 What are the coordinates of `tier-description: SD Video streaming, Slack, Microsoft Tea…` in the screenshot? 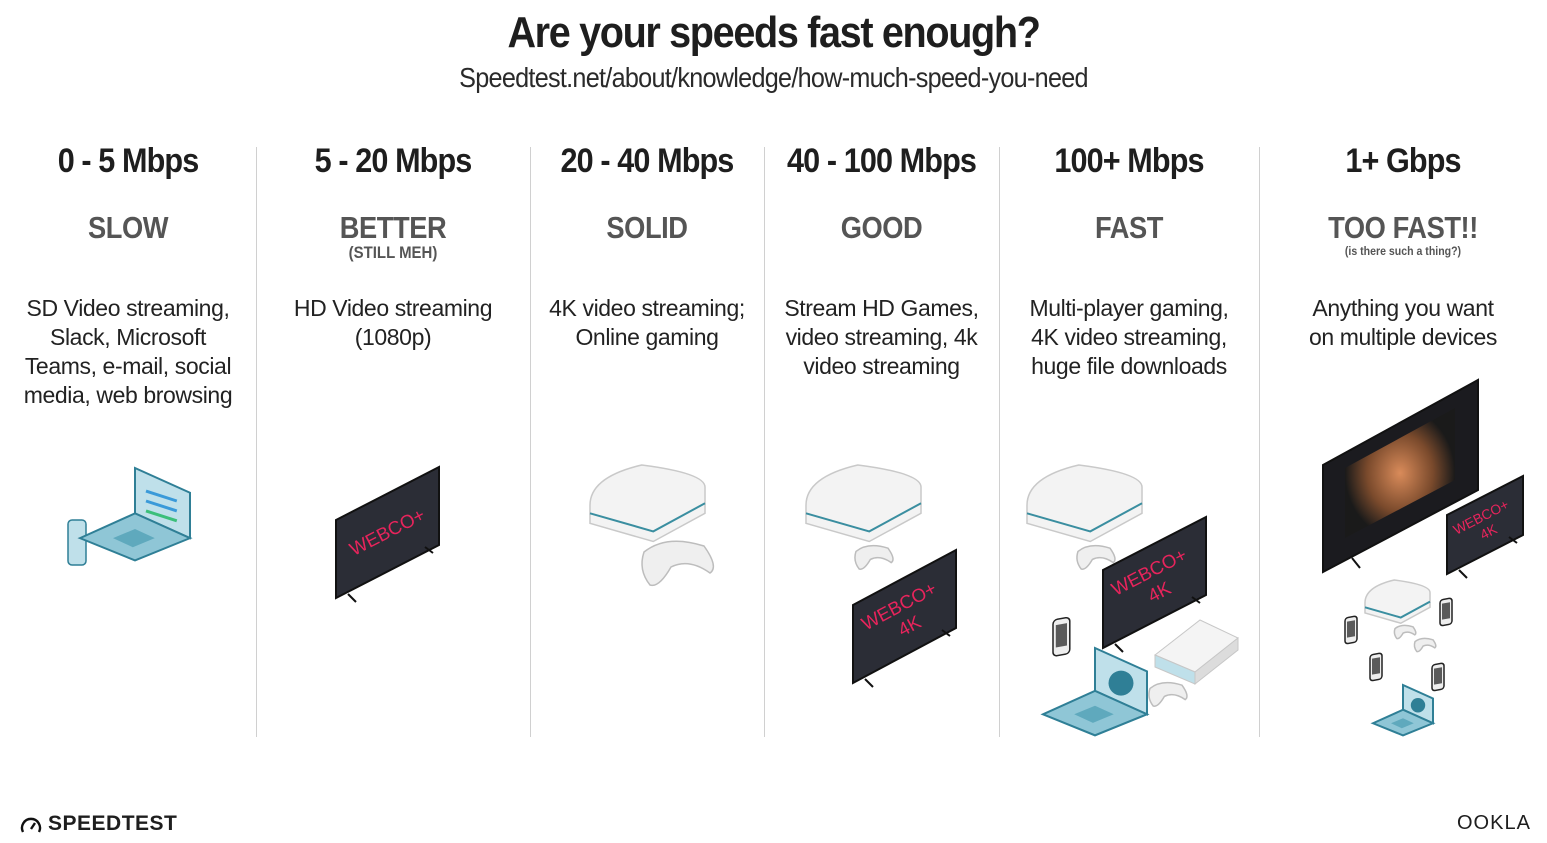 It's located at (128, 351).